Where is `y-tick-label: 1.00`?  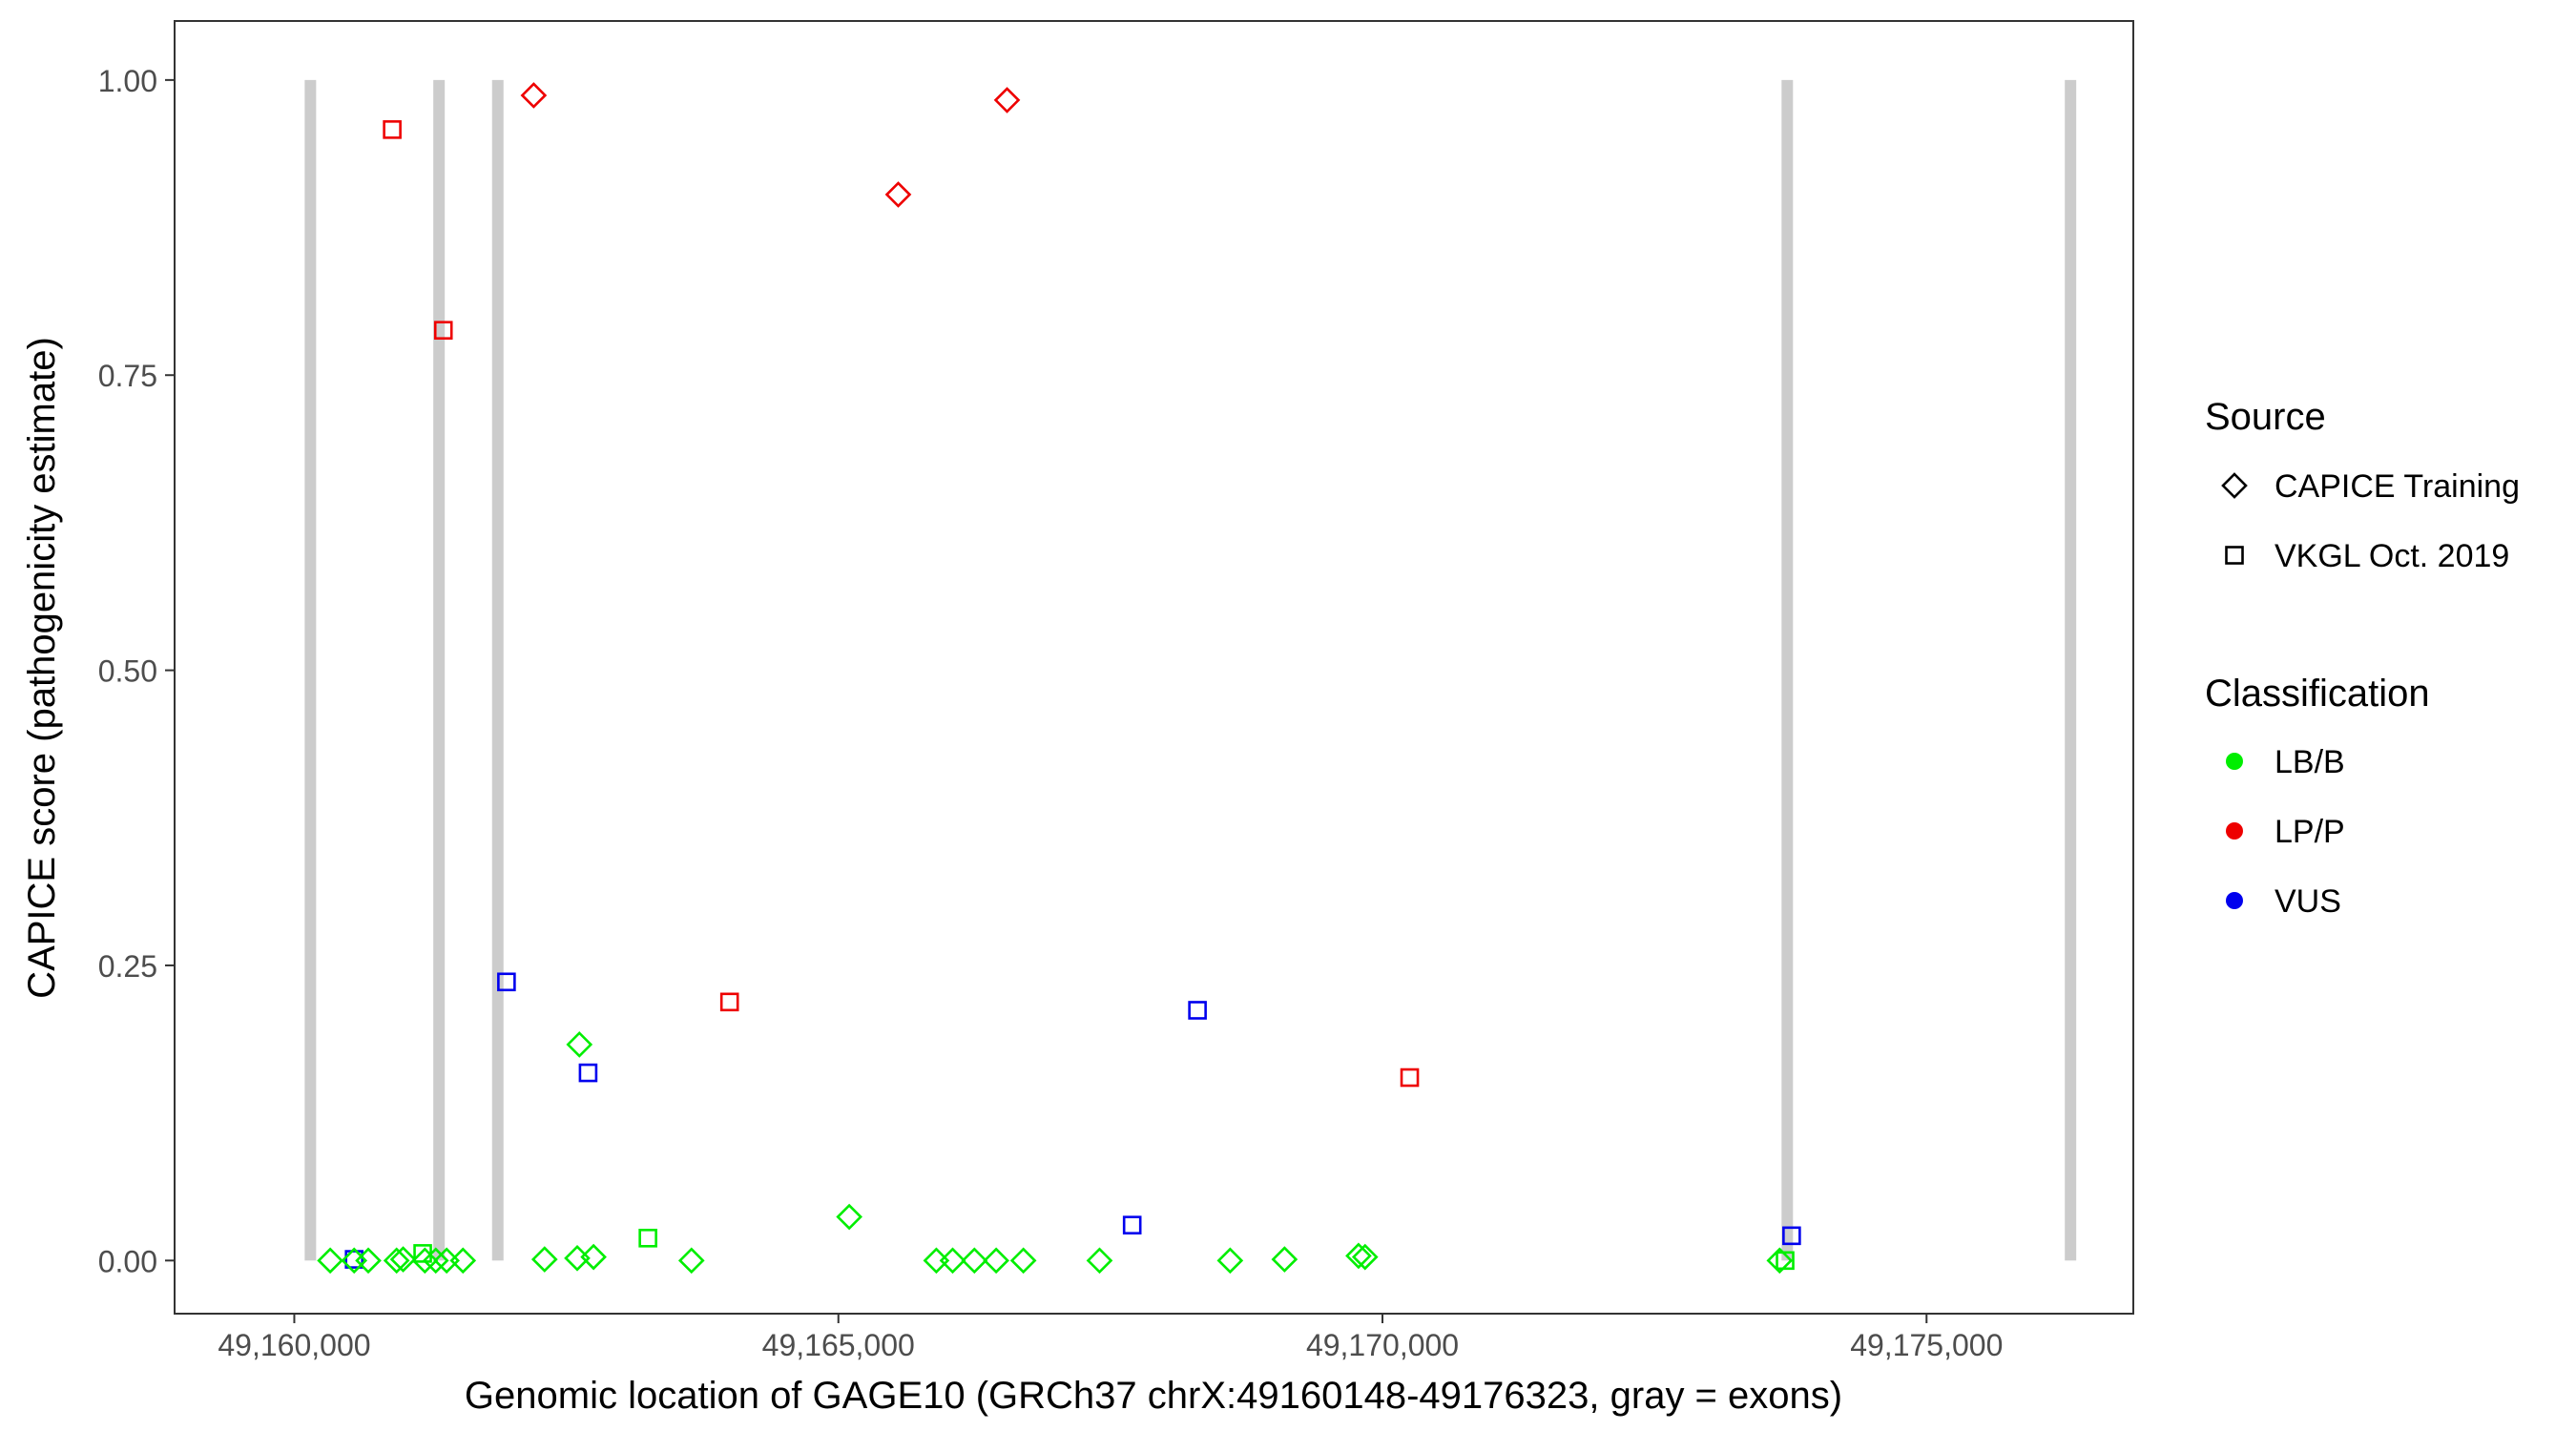
y-tick-label: 1.00 is located at coordinates (127, 81).